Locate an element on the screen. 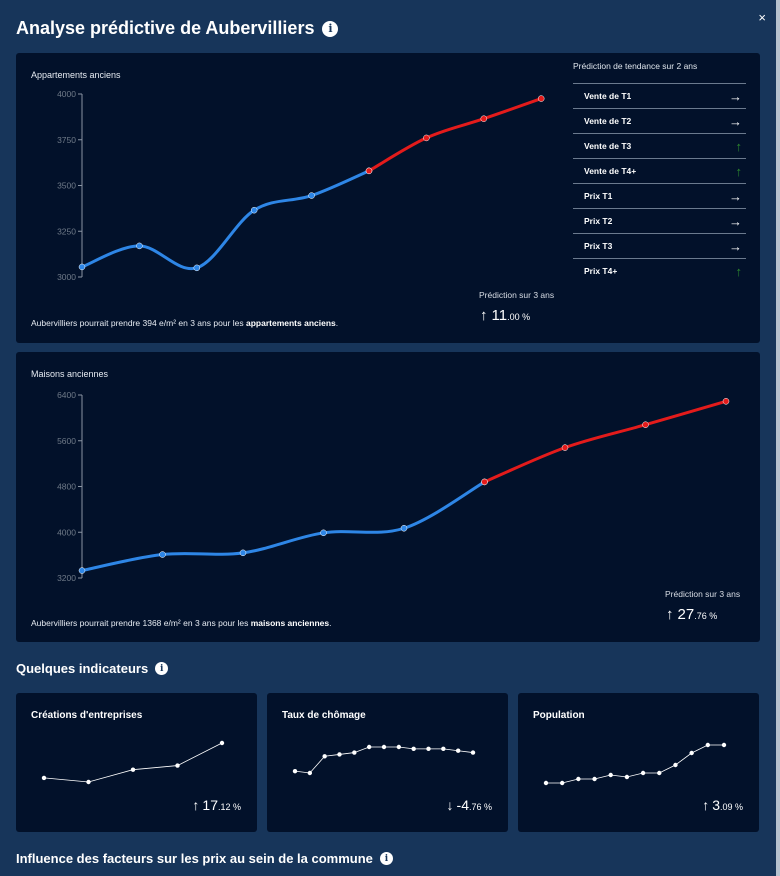 The image size is (780, 876). trend-row-label: Prix T1 is located at coordinates (598, 196).